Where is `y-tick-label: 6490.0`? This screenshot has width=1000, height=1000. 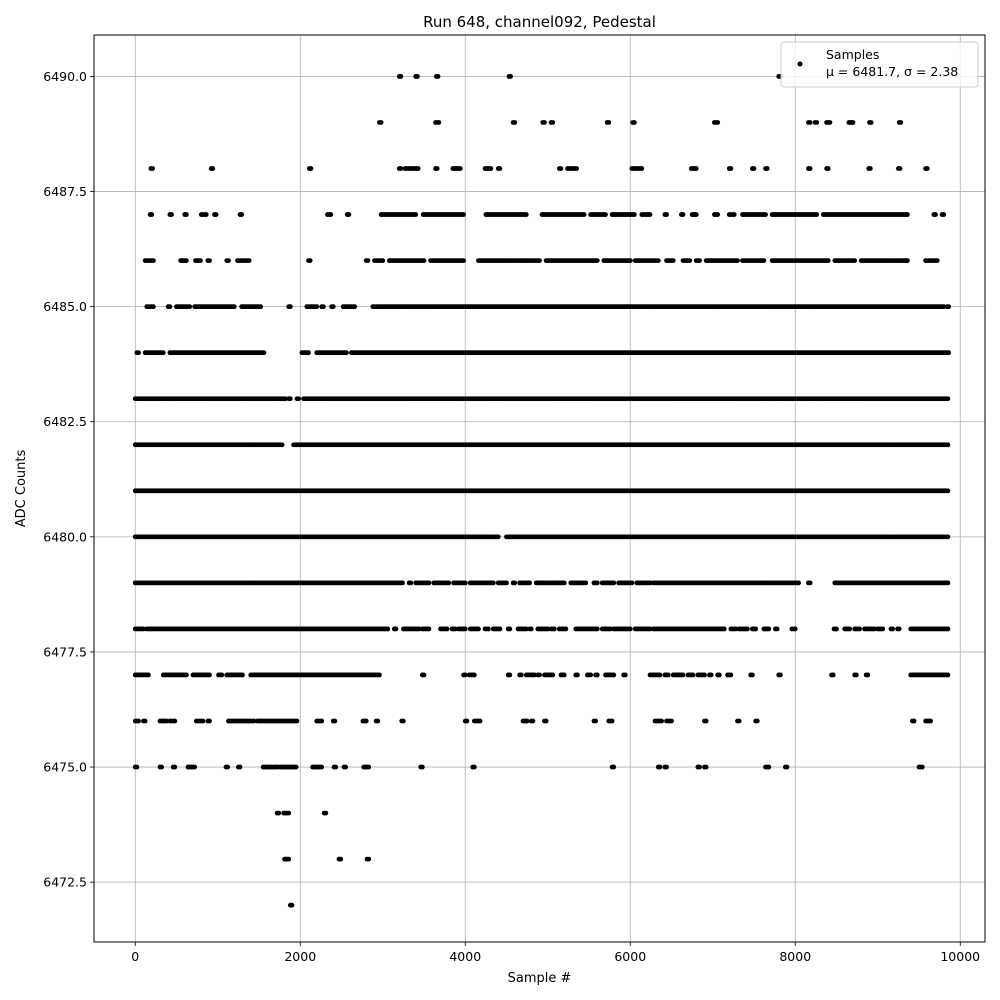 y-tick-label: 6490.0 is located at coordinates (65, 76).